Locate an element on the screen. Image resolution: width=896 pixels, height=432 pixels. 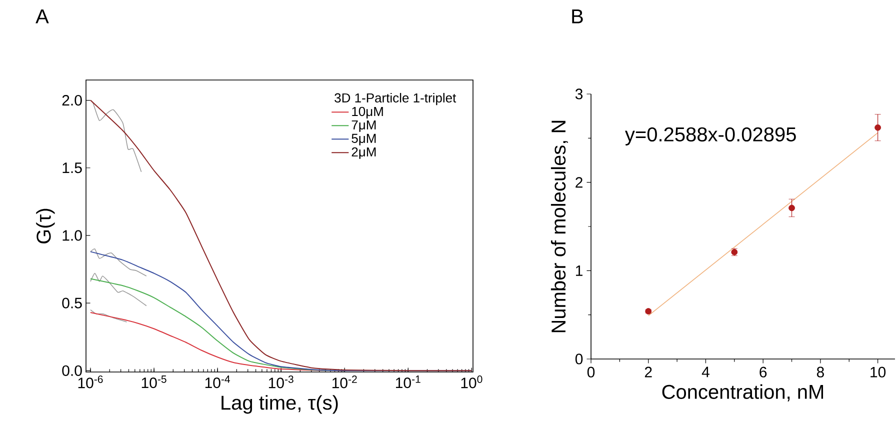
y-tick-label: 2.0 is located at coordinates (72, 100).